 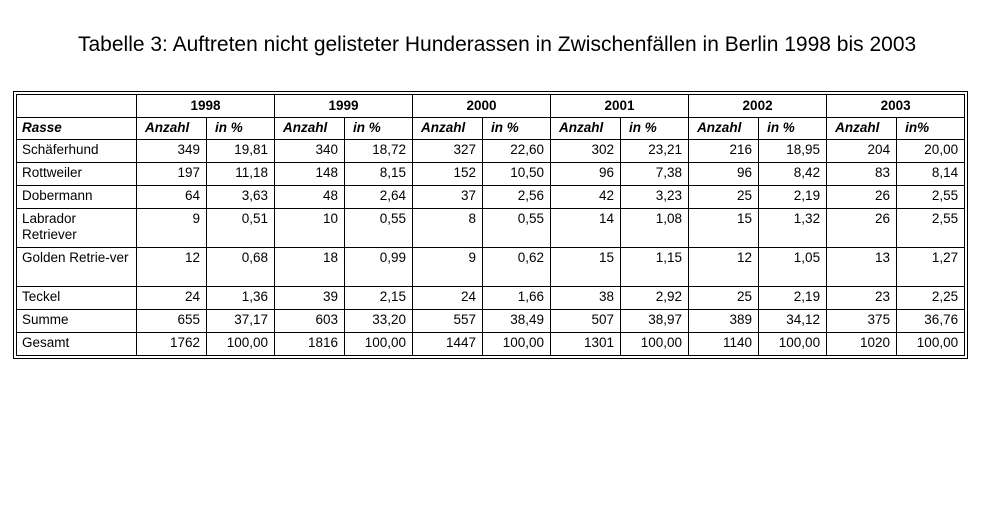 What do you see at coordinates (448, 174) in the screenshot?
I see `count-cell: 152` at bounding box center [448, 174].